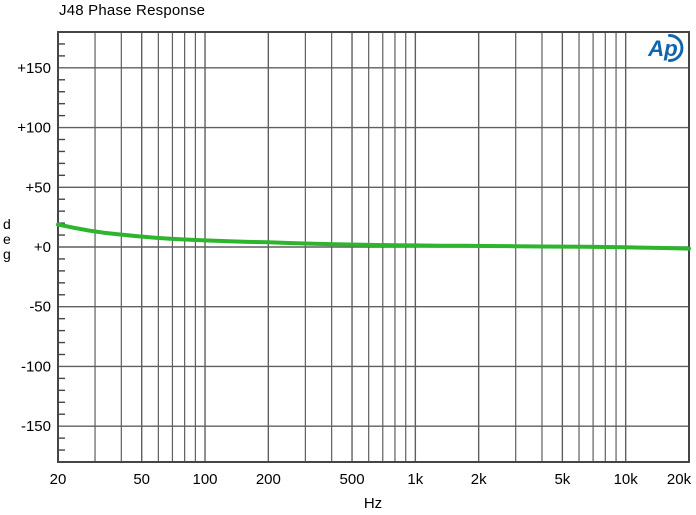 This screenshot has height=515, width=696. I want to click on x-tick-label: 200, so click(268, 479).